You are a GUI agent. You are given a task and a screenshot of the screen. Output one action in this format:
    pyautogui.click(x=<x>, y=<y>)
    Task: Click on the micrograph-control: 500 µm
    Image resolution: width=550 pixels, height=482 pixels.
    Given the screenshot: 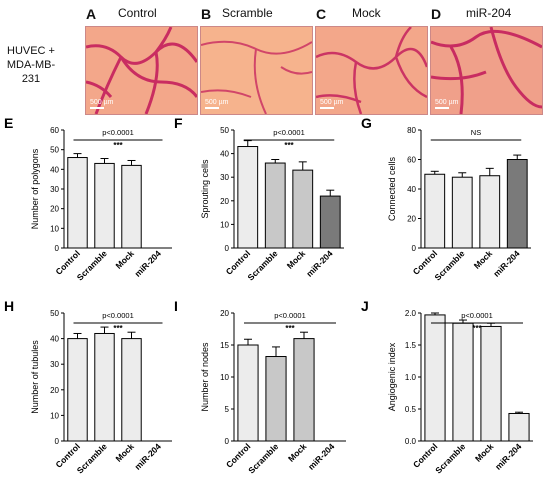 What is the action you would take?
    pyautogui.click(x=141, y=70)
    